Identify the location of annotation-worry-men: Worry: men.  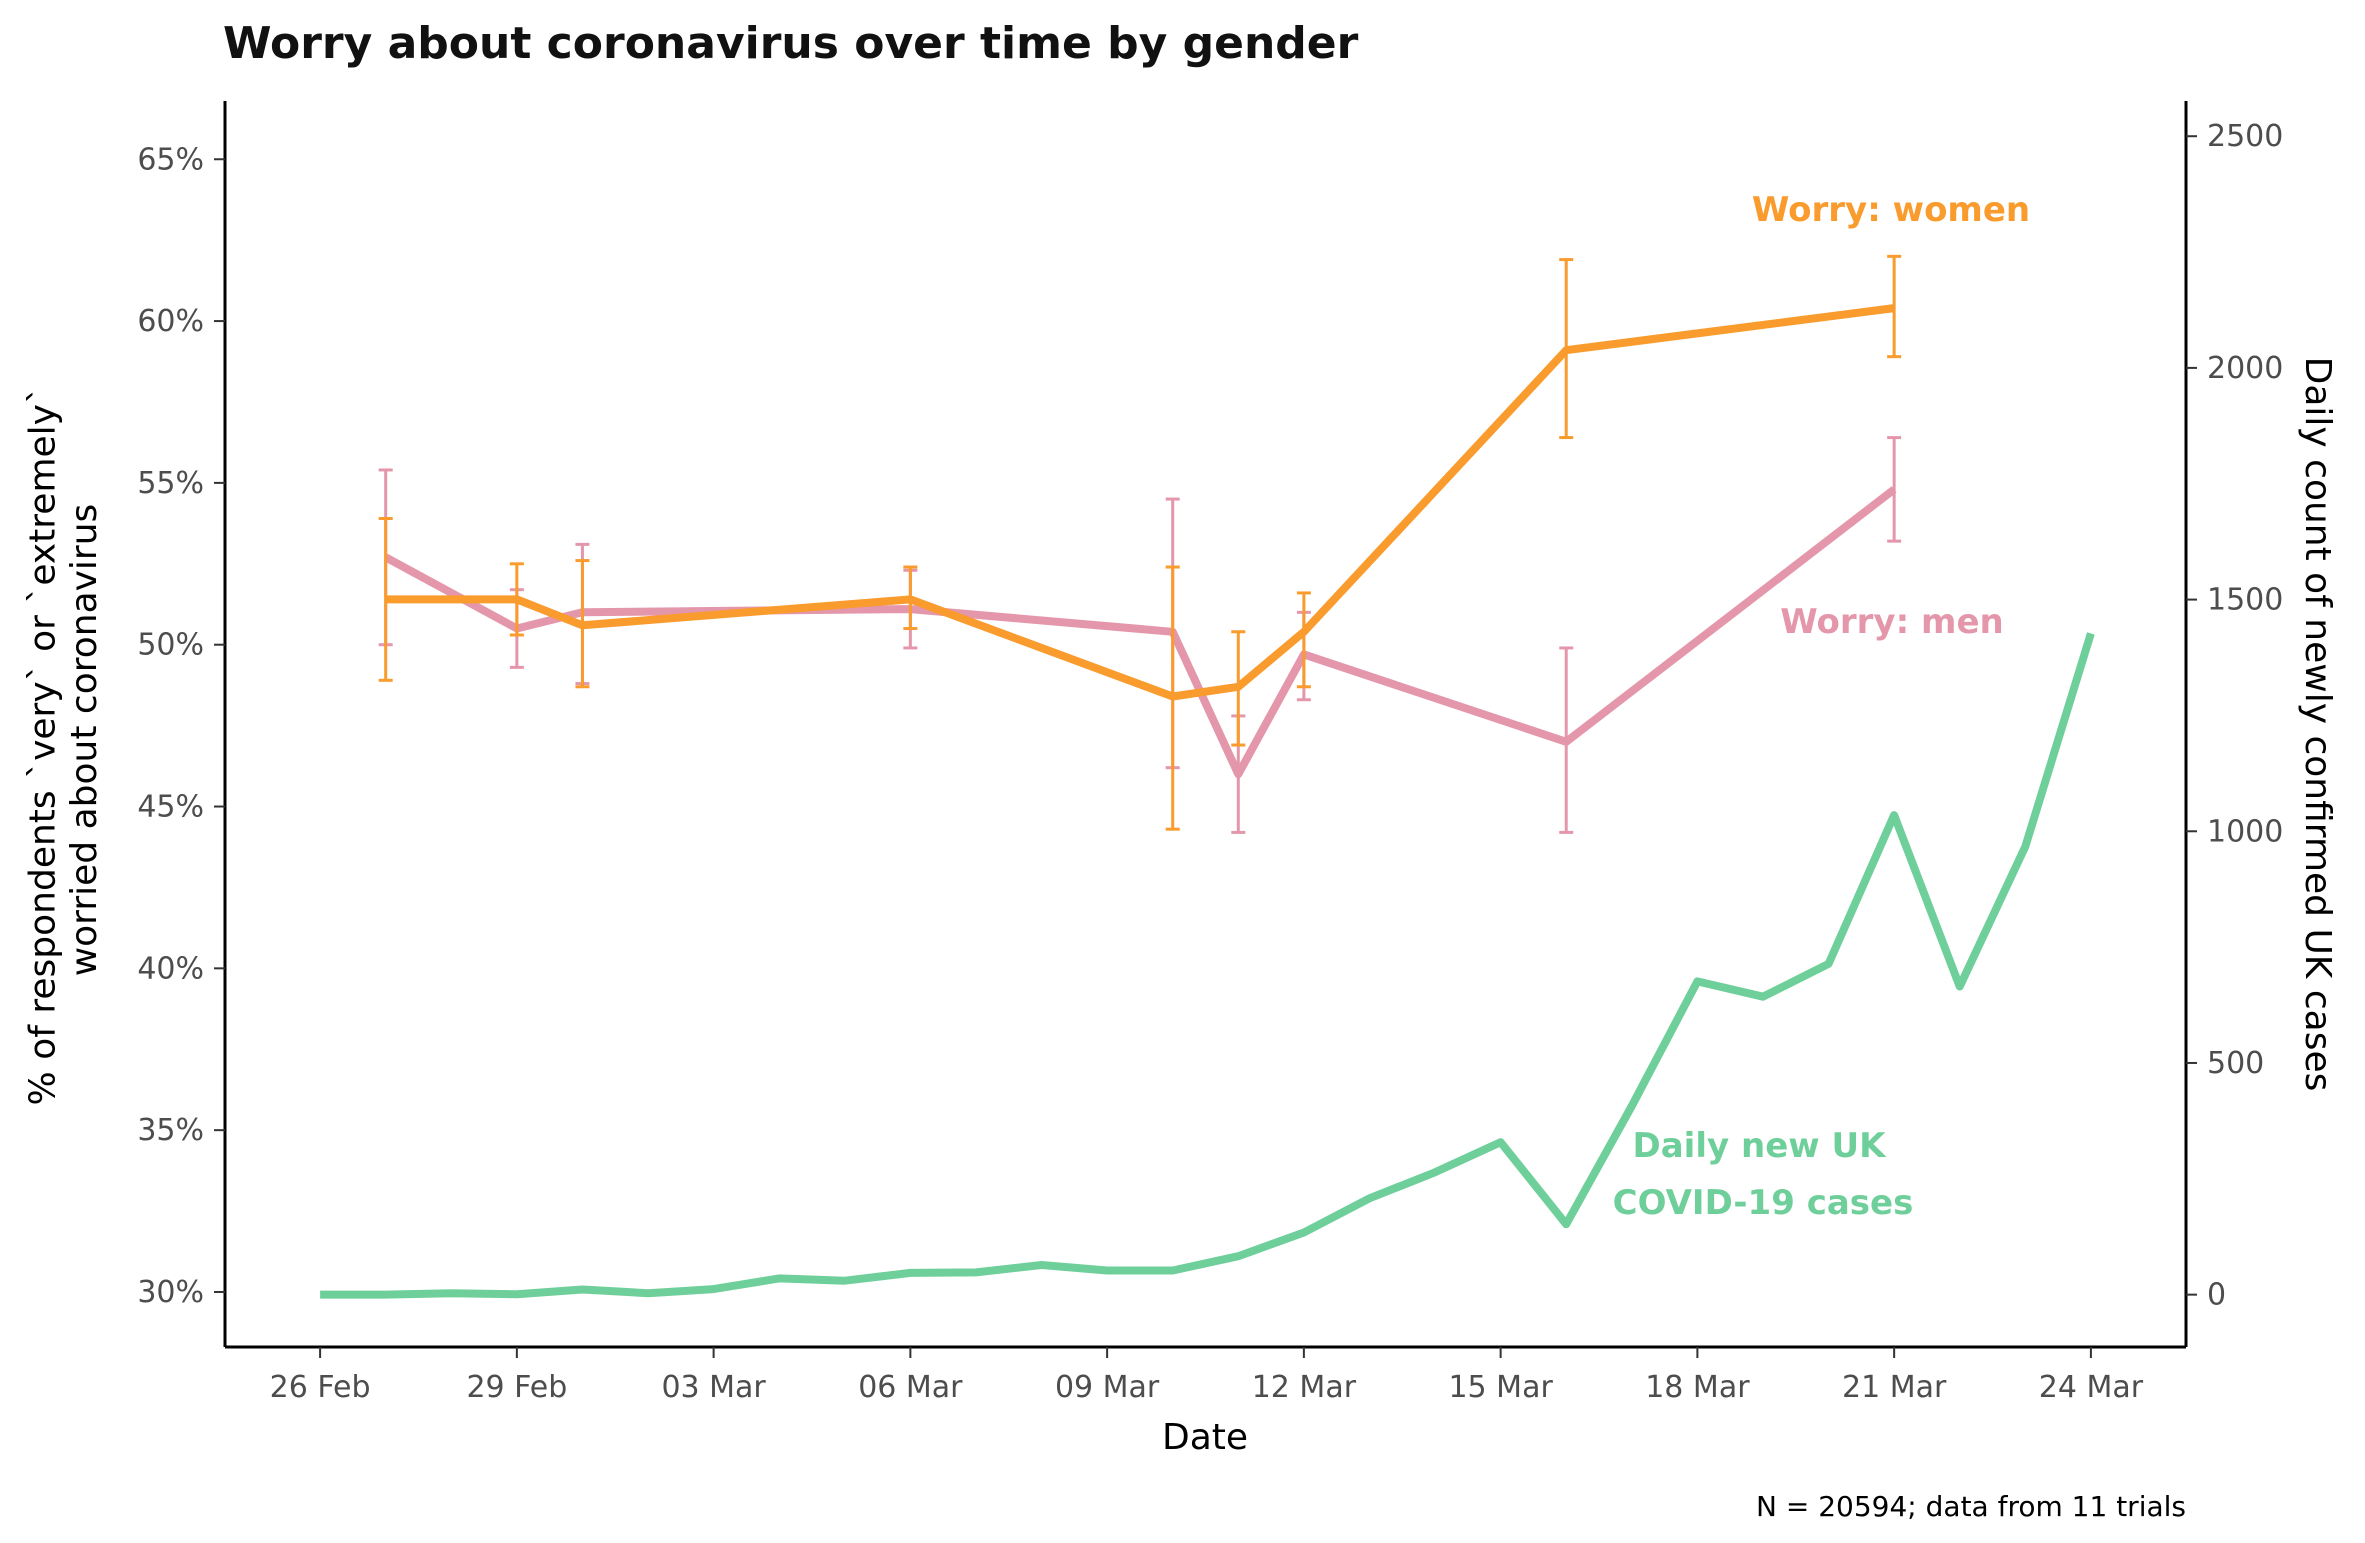
(1891, 622).